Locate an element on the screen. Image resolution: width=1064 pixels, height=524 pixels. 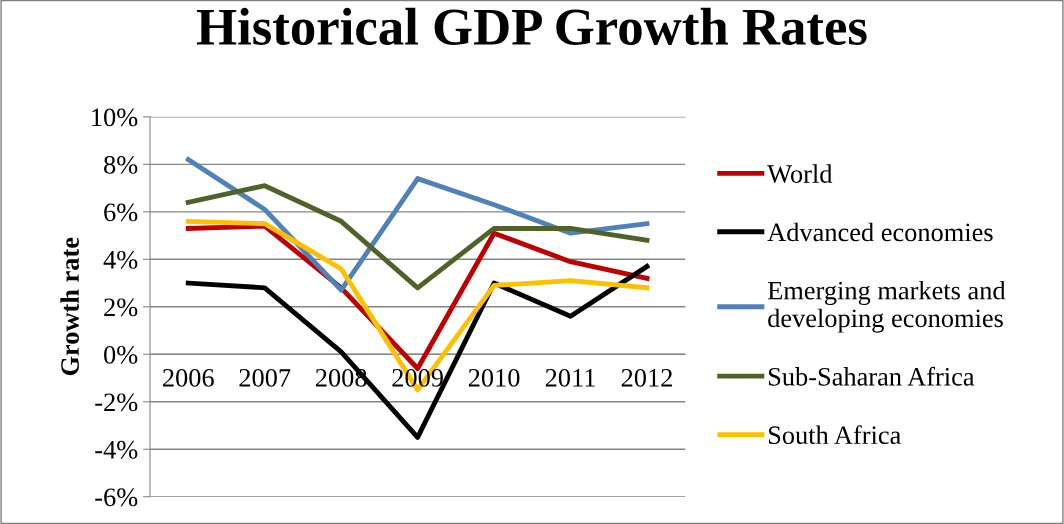
chart-title: Historical GDP Growth Rates is located at coordinates (531, 26).